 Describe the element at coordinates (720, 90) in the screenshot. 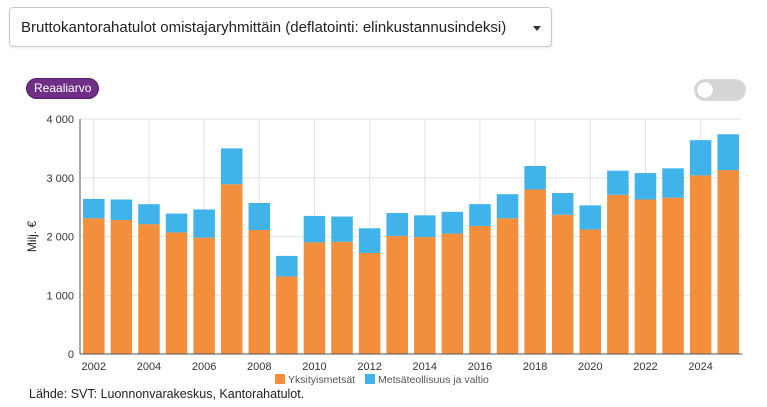

I see `value-type-toggle` at that location.